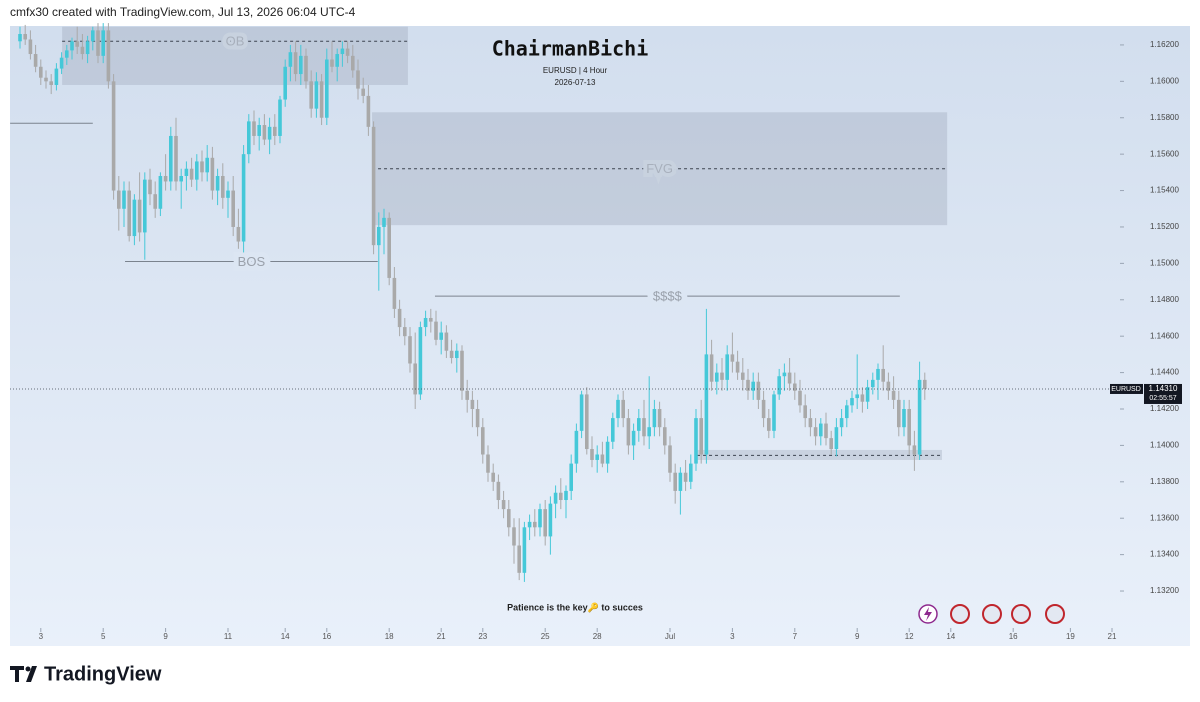  Describe the element at coordinates (1164, 590) in the screenshot. I see `y-tick-label: 1.13200` at that location.